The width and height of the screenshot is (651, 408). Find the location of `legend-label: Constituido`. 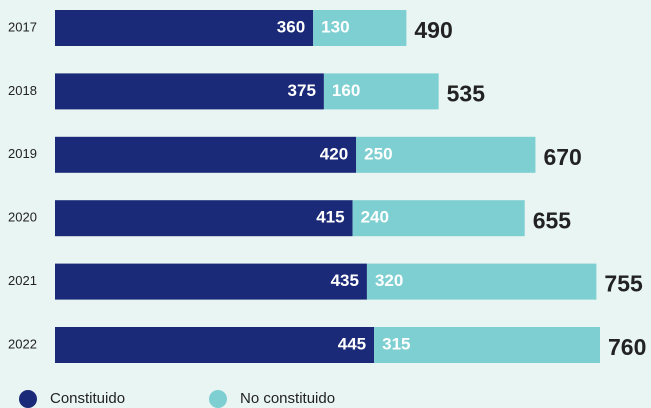

legend-label: Constituido is located at coordinates (87, 398).